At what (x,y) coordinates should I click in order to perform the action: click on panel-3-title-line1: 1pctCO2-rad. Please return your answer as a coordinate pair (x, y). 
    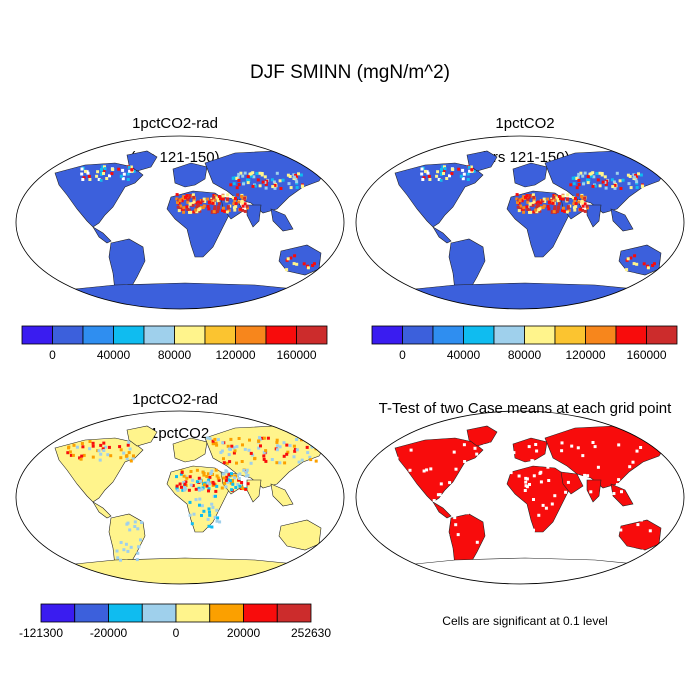
    Looking at the image, I should click on (175, 399).